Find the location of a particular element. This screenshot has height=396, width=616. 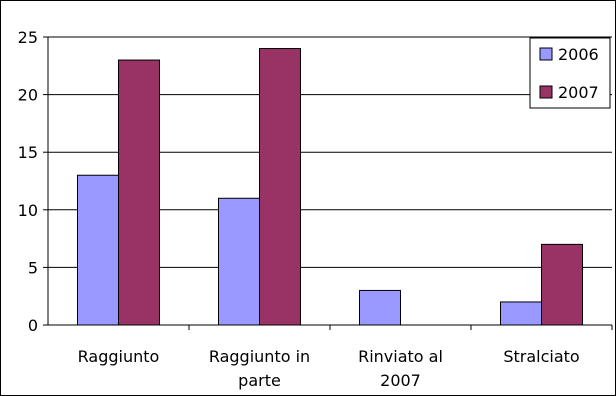

legend-label-2007: 2007 is located at coordinates (578, 92).